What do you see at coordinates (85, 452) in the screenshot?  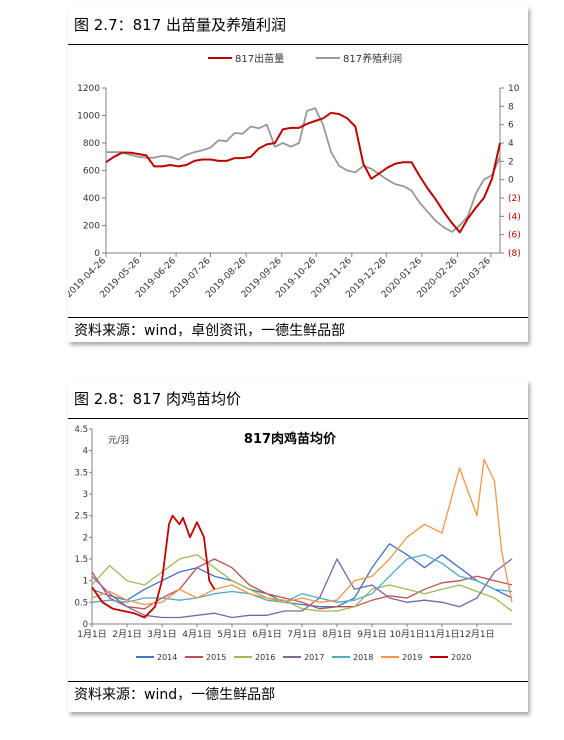 I see `y-tick-label: 4` at bounding box center [85, 452].